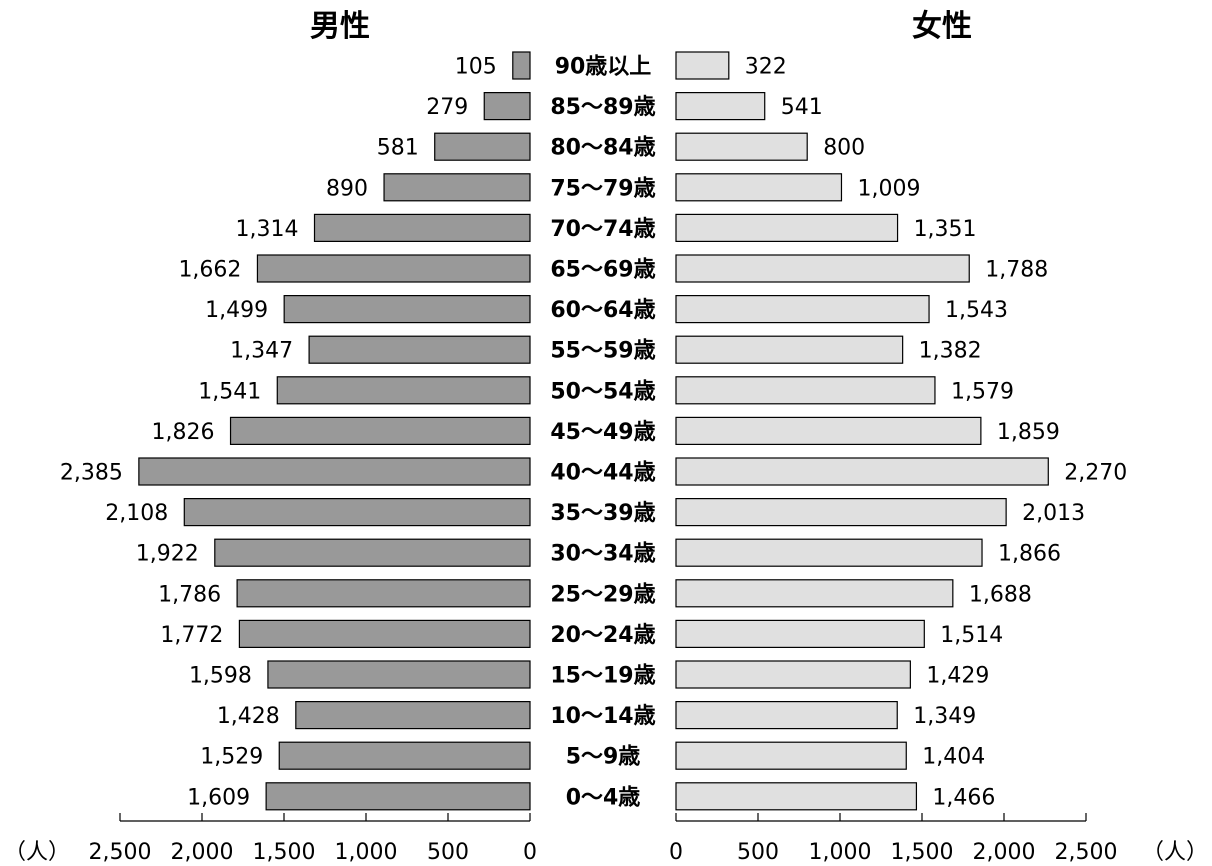  What do you see at coordinates (1086, 852) in the screenshot?
I see `female-tick-label: 2,500` at bounding box center [1086, 852].